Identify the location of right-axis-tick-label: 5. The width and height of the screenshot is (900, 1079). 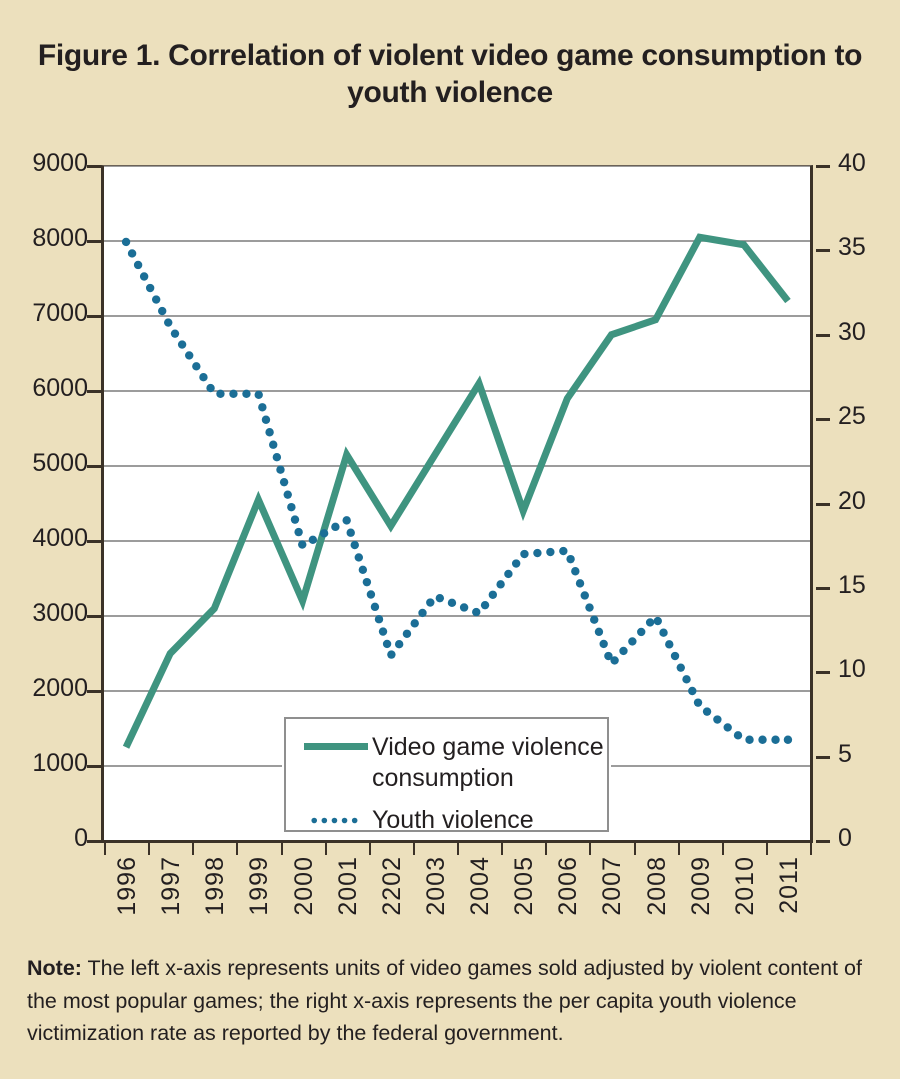
(845, 753).